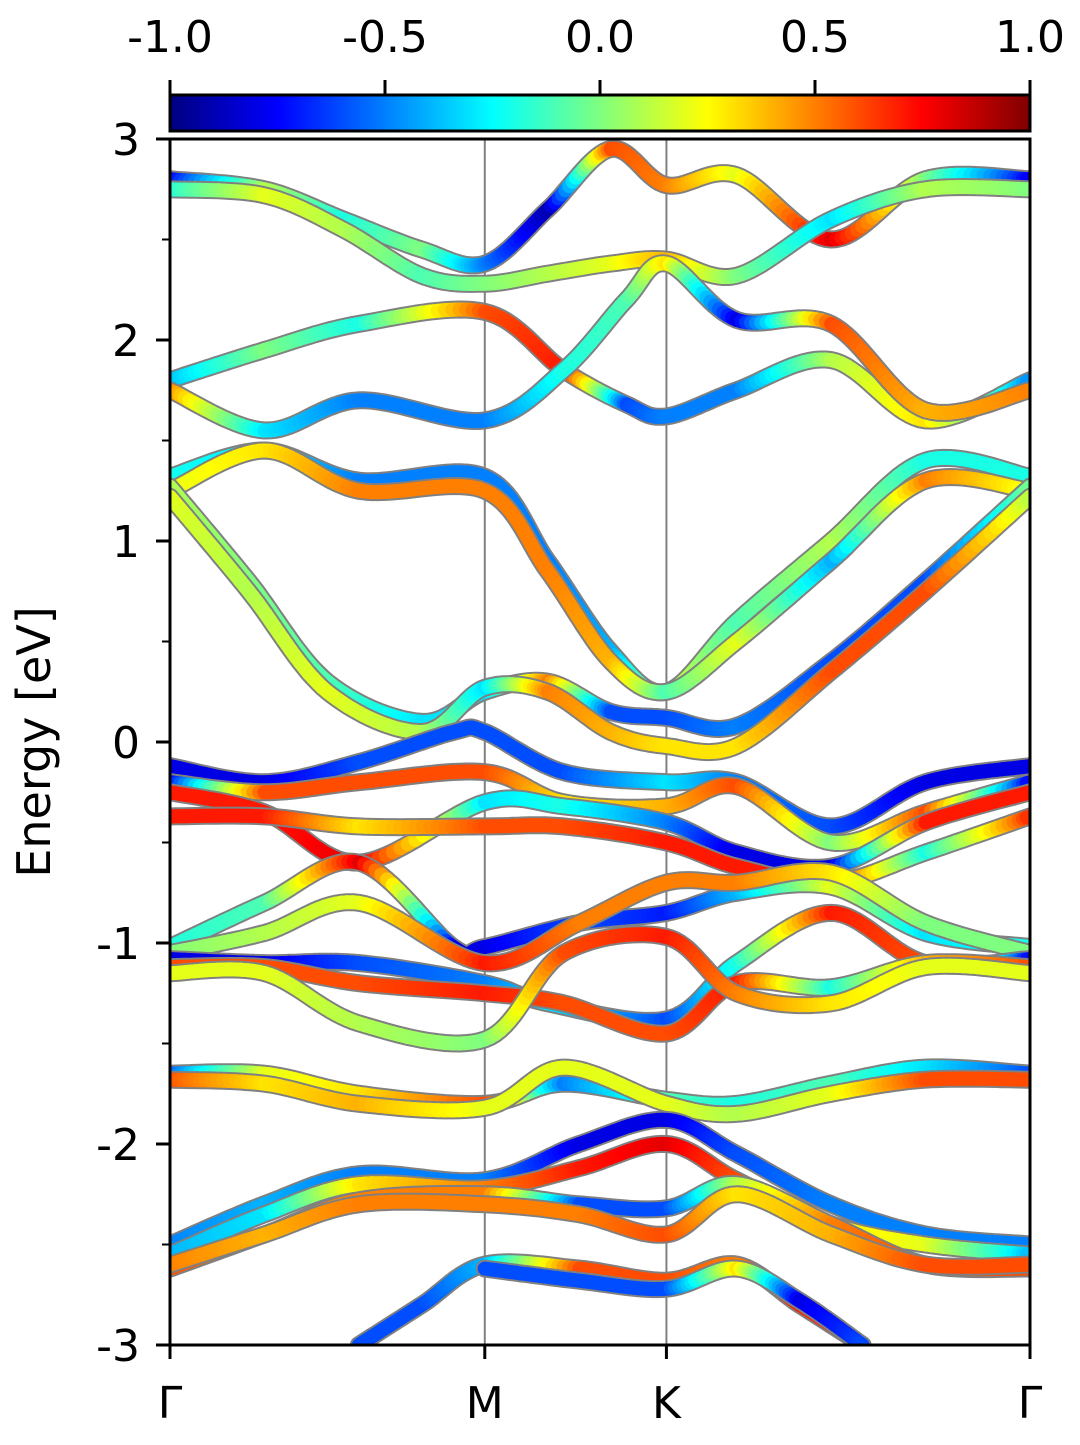  What do you see at coordinates (126, 341) in the screenshot?
I see `y-tick-label: 2` at bounding box center [126, 341].